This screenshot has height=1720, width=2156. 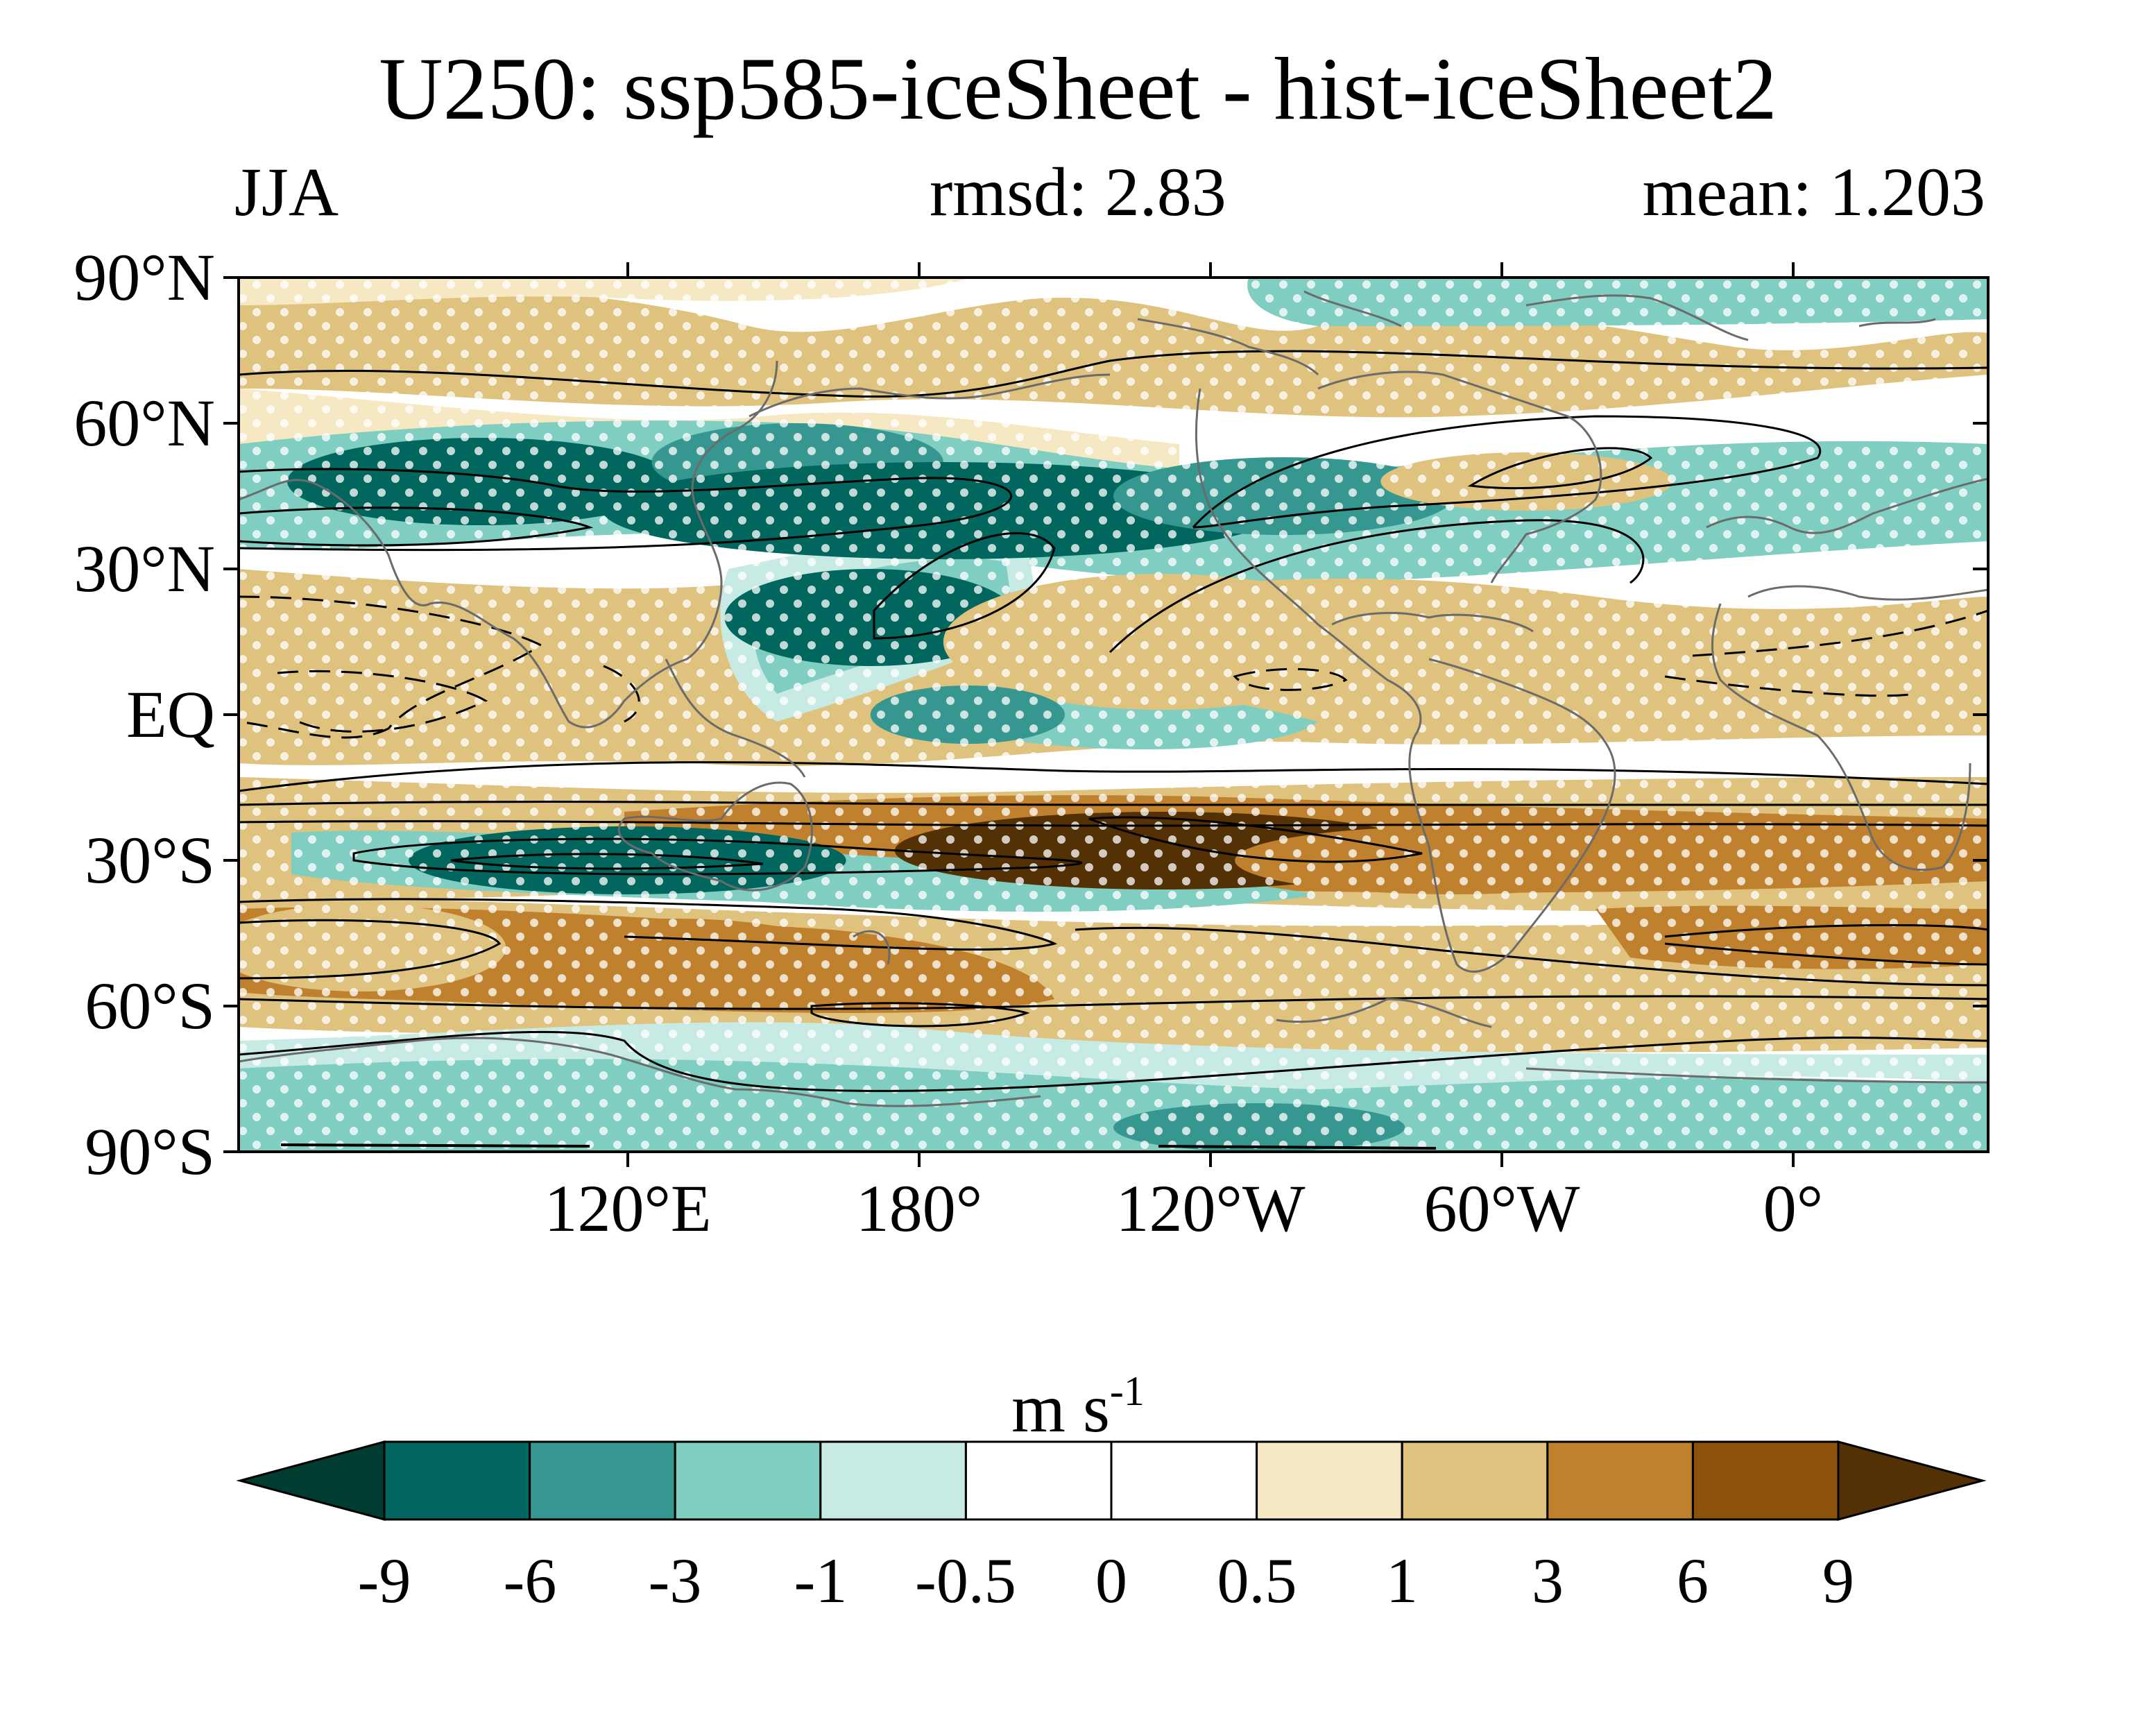 What do you see at coordinates (150, 1151) in the screenshot?
I see `lat-label-90s: 90°S` at bounding box center [150, 1151].